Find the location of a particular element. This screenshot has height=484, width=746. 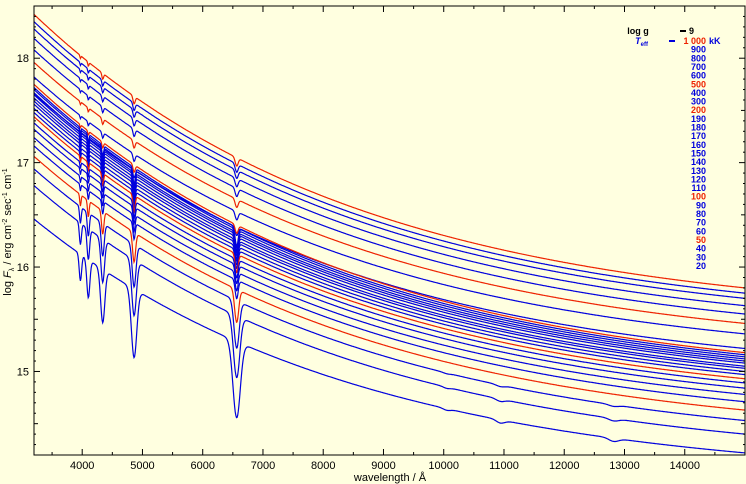

y-tick-label: 17 is located at coordinates (23, 164).